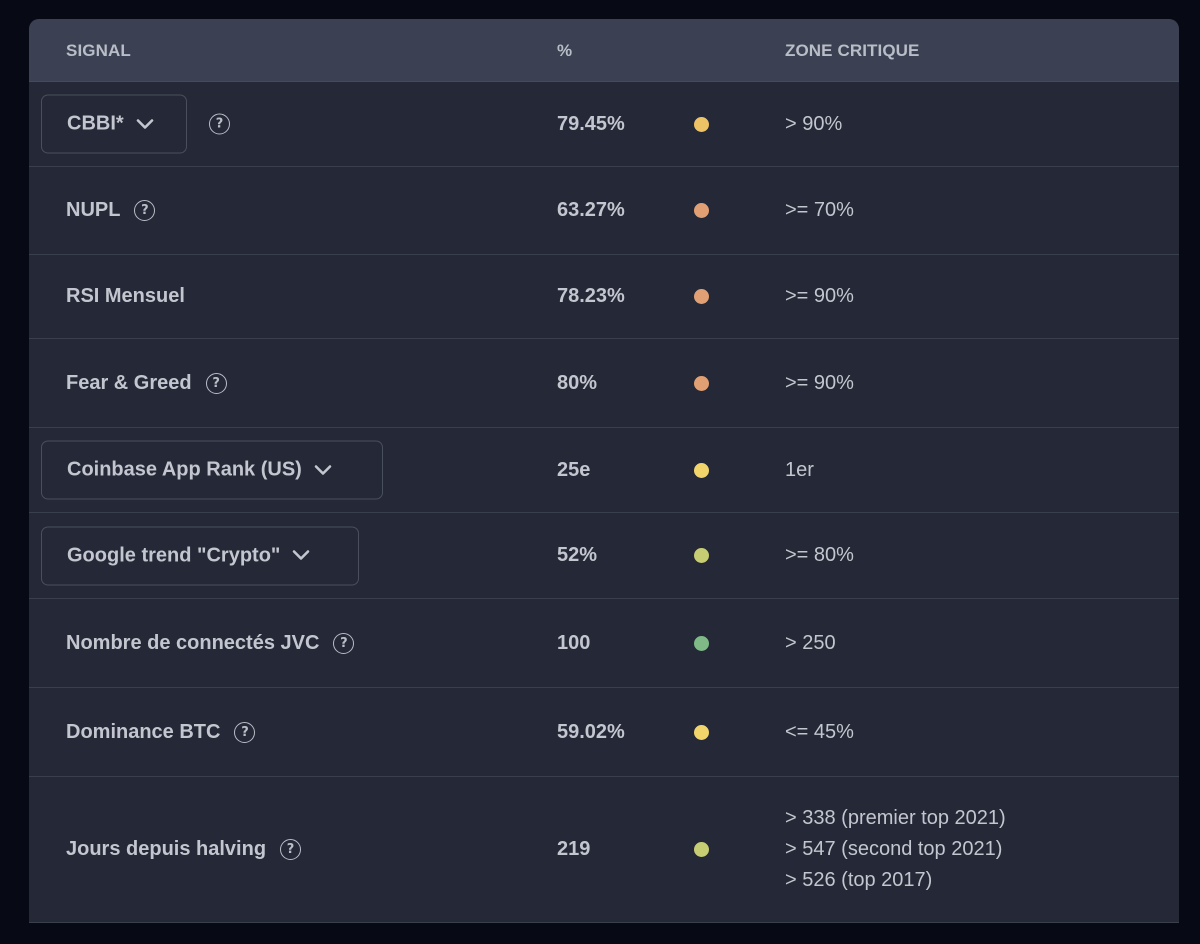  Describe the element at coordinates (565, 50) in the screenshot. I see `column-header-percent: %` at that location.